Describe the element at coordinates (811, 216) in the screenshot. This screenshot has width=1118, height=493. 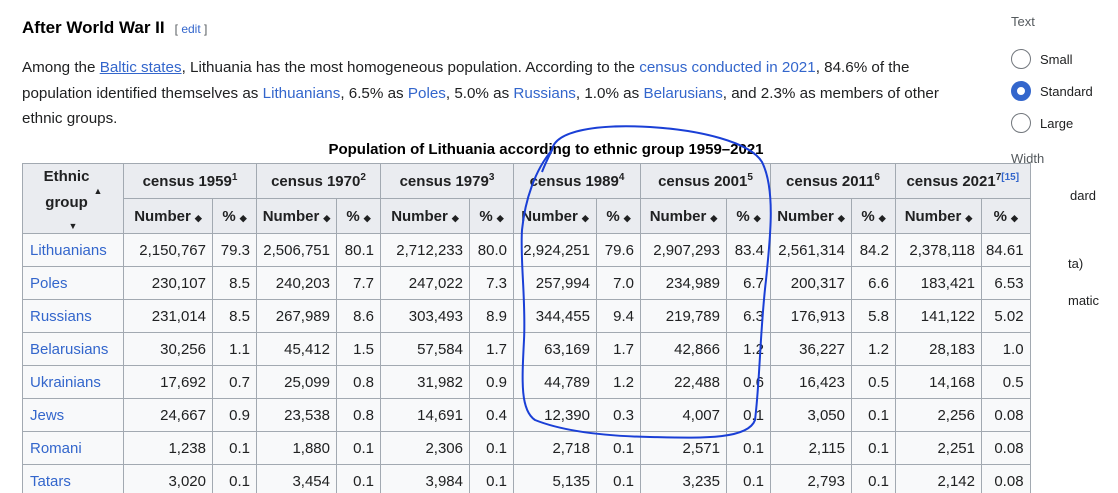
I see `sort-number-5: Number ◆` at that location.